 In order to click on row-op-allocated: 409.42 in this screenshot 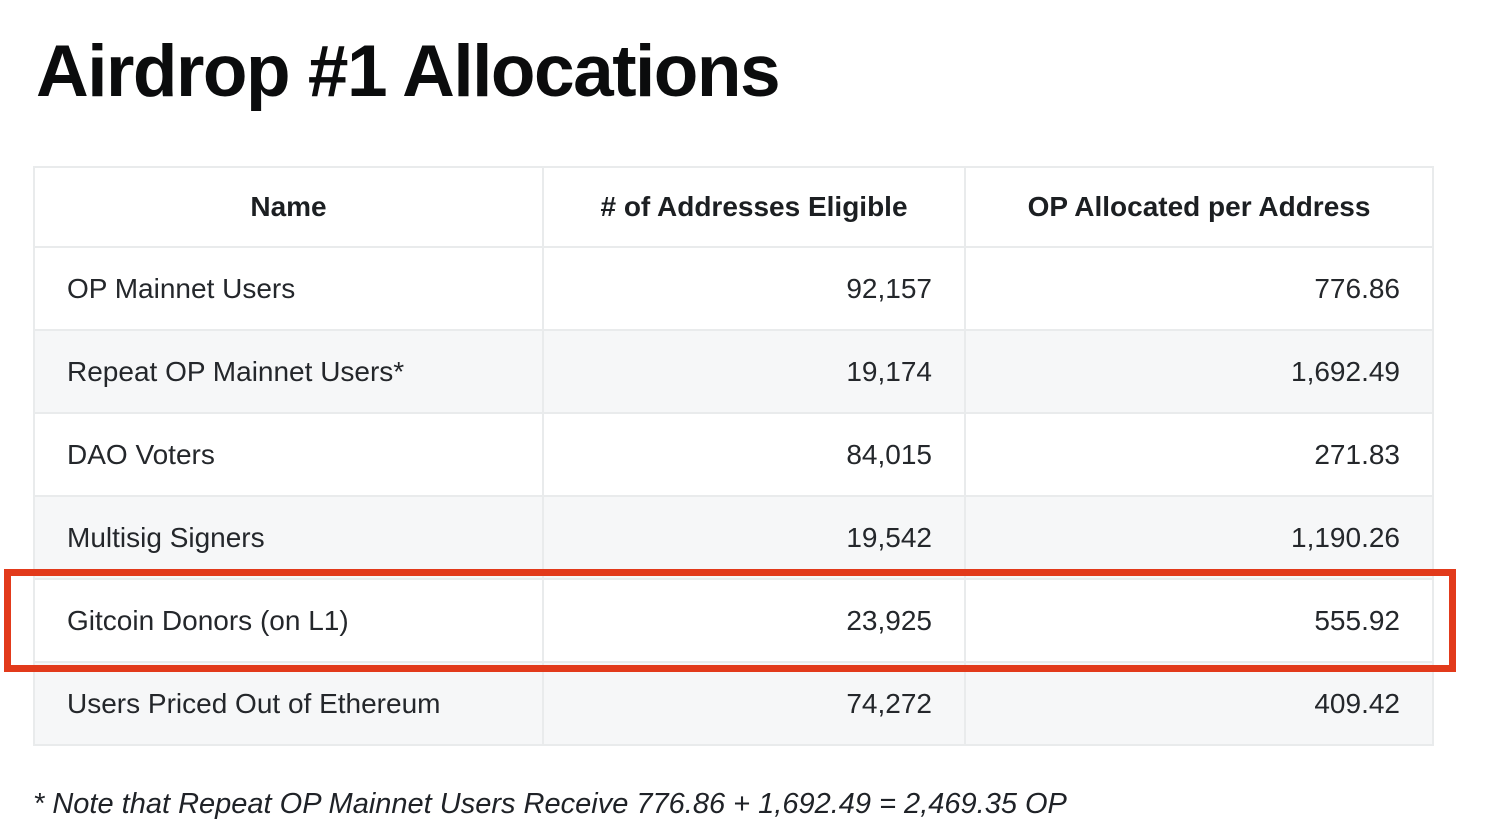, I will do `click(1199, 703)`.